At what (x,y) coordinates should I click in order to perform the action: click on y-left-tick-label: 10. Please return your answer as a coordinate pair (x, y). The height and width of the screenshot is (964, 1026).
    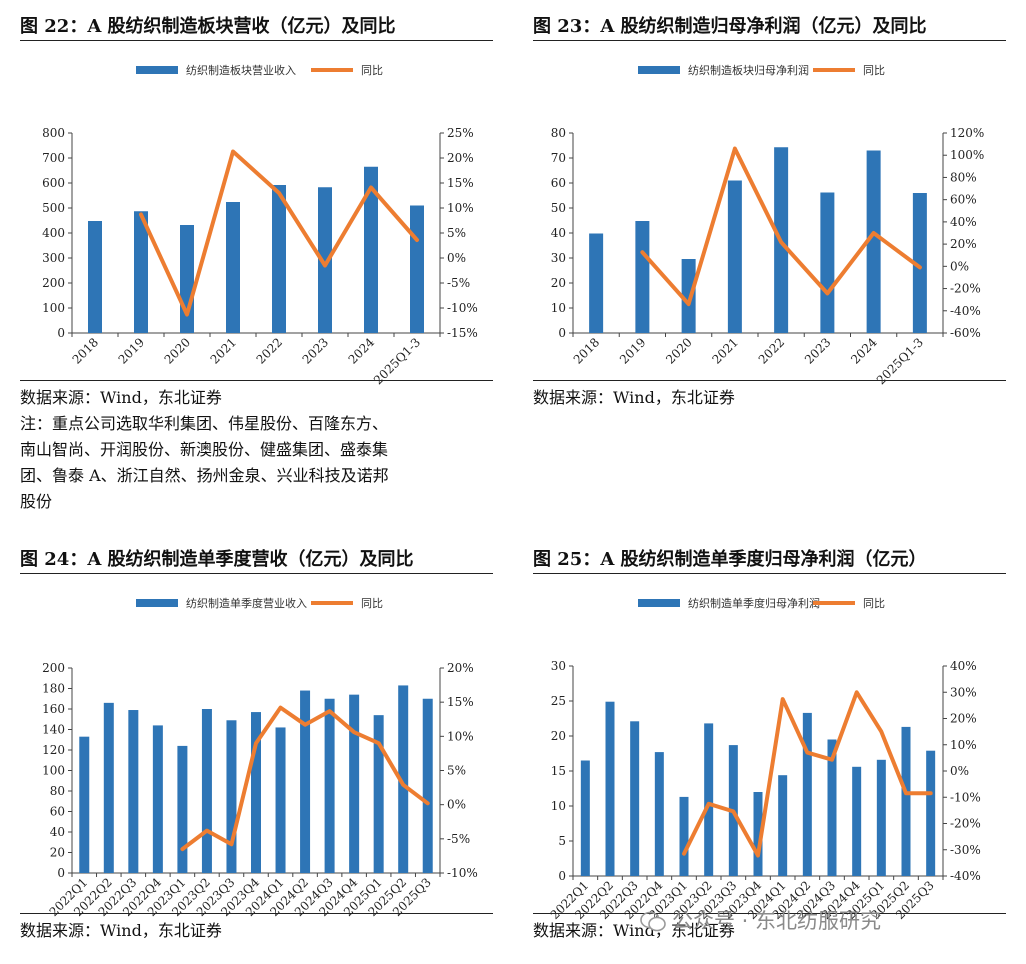
    Looking at the image, I should click on (558, 308).